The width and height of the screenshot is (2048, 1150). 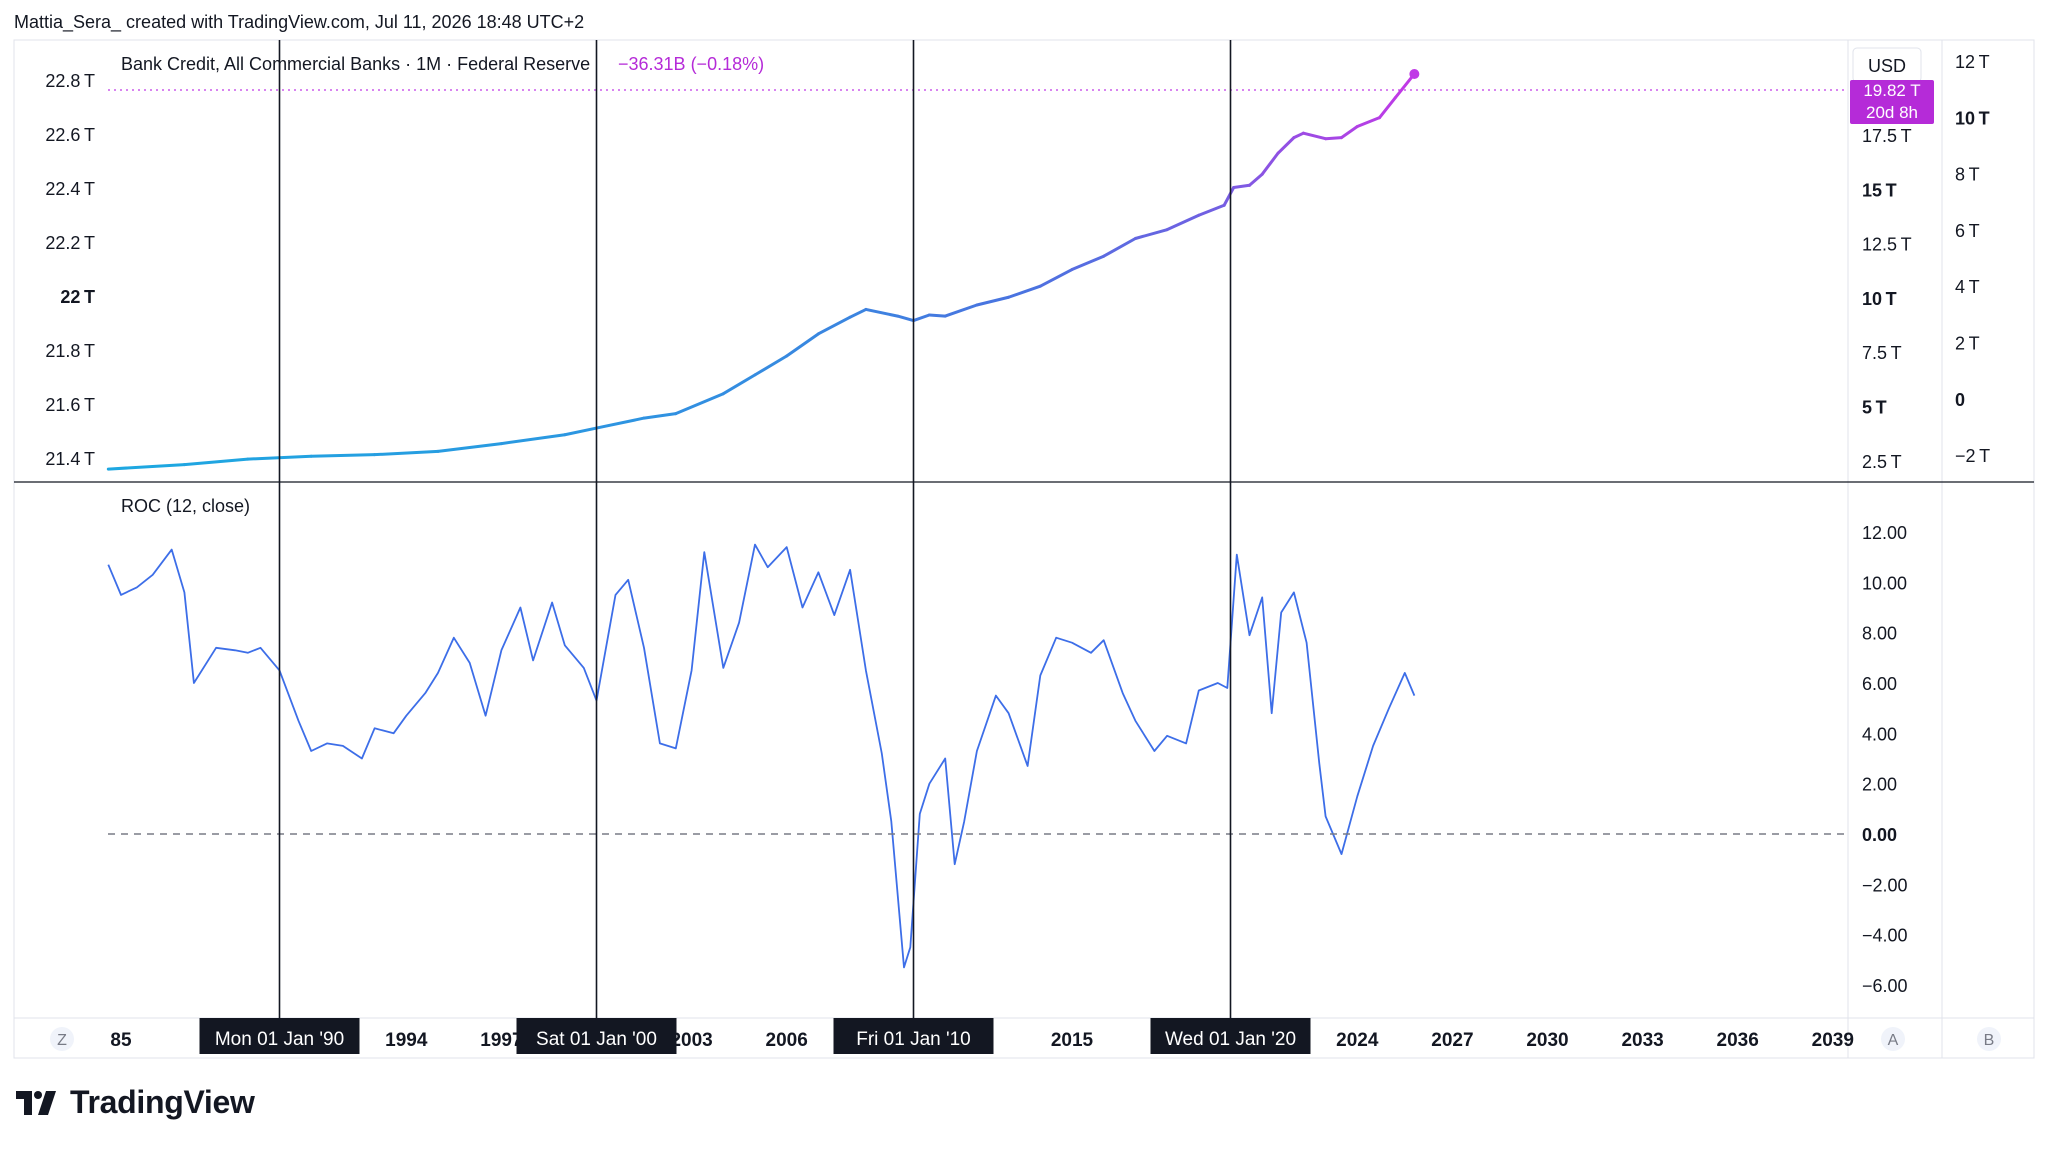 I want to click on crosshair-date-label: Fri 01 Jan '10, so click(x=913, y=1039).